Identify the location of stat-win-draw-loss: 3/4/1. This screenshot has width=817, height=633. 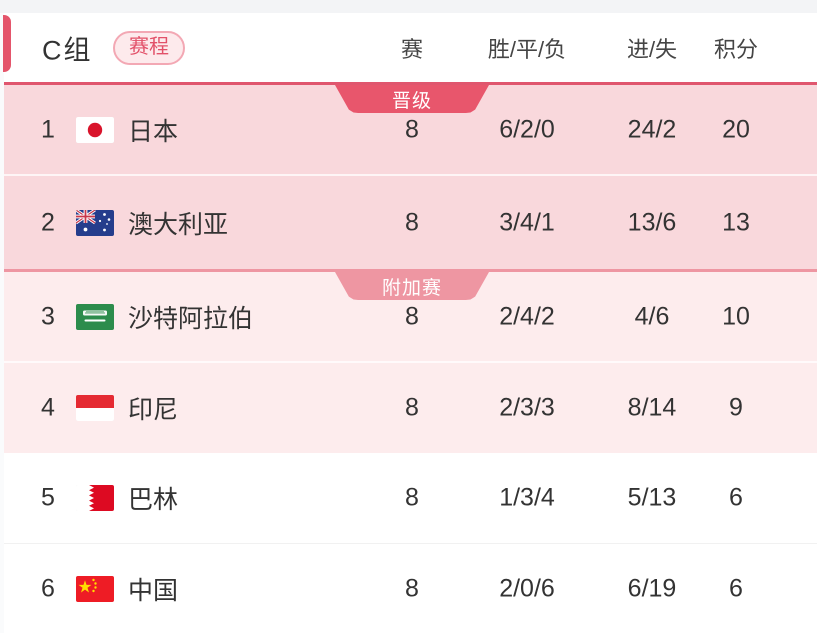
(527, 222).